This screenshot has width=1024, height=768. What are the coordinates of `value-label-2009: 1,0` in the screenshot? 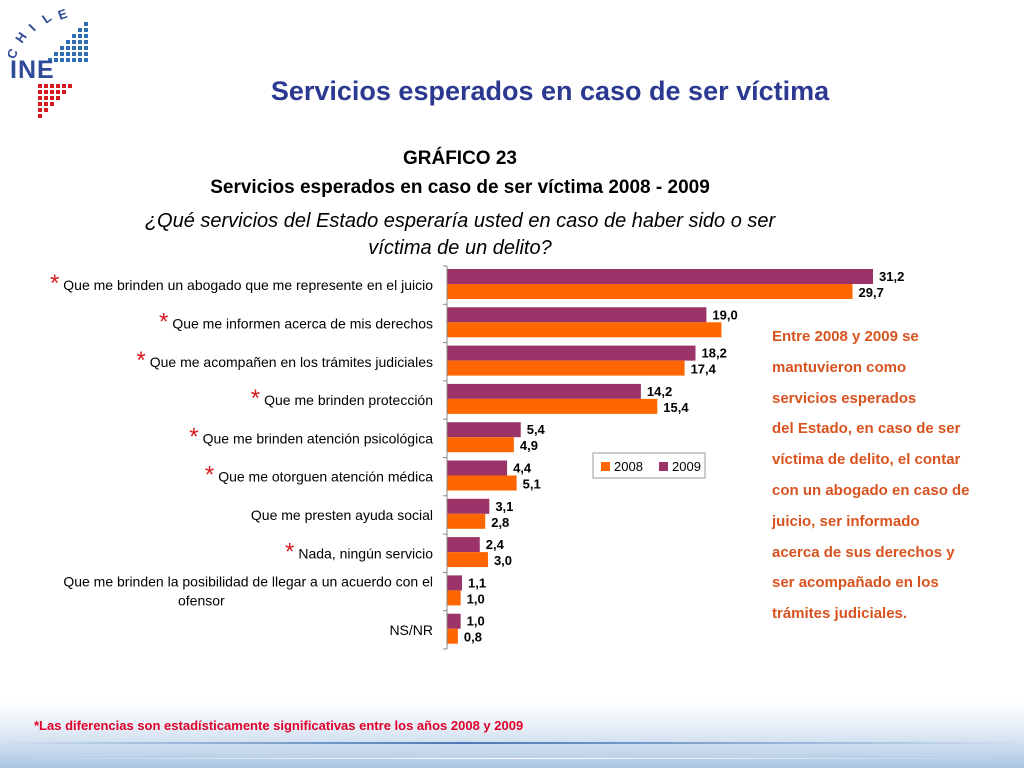 It's located at (476, 621).